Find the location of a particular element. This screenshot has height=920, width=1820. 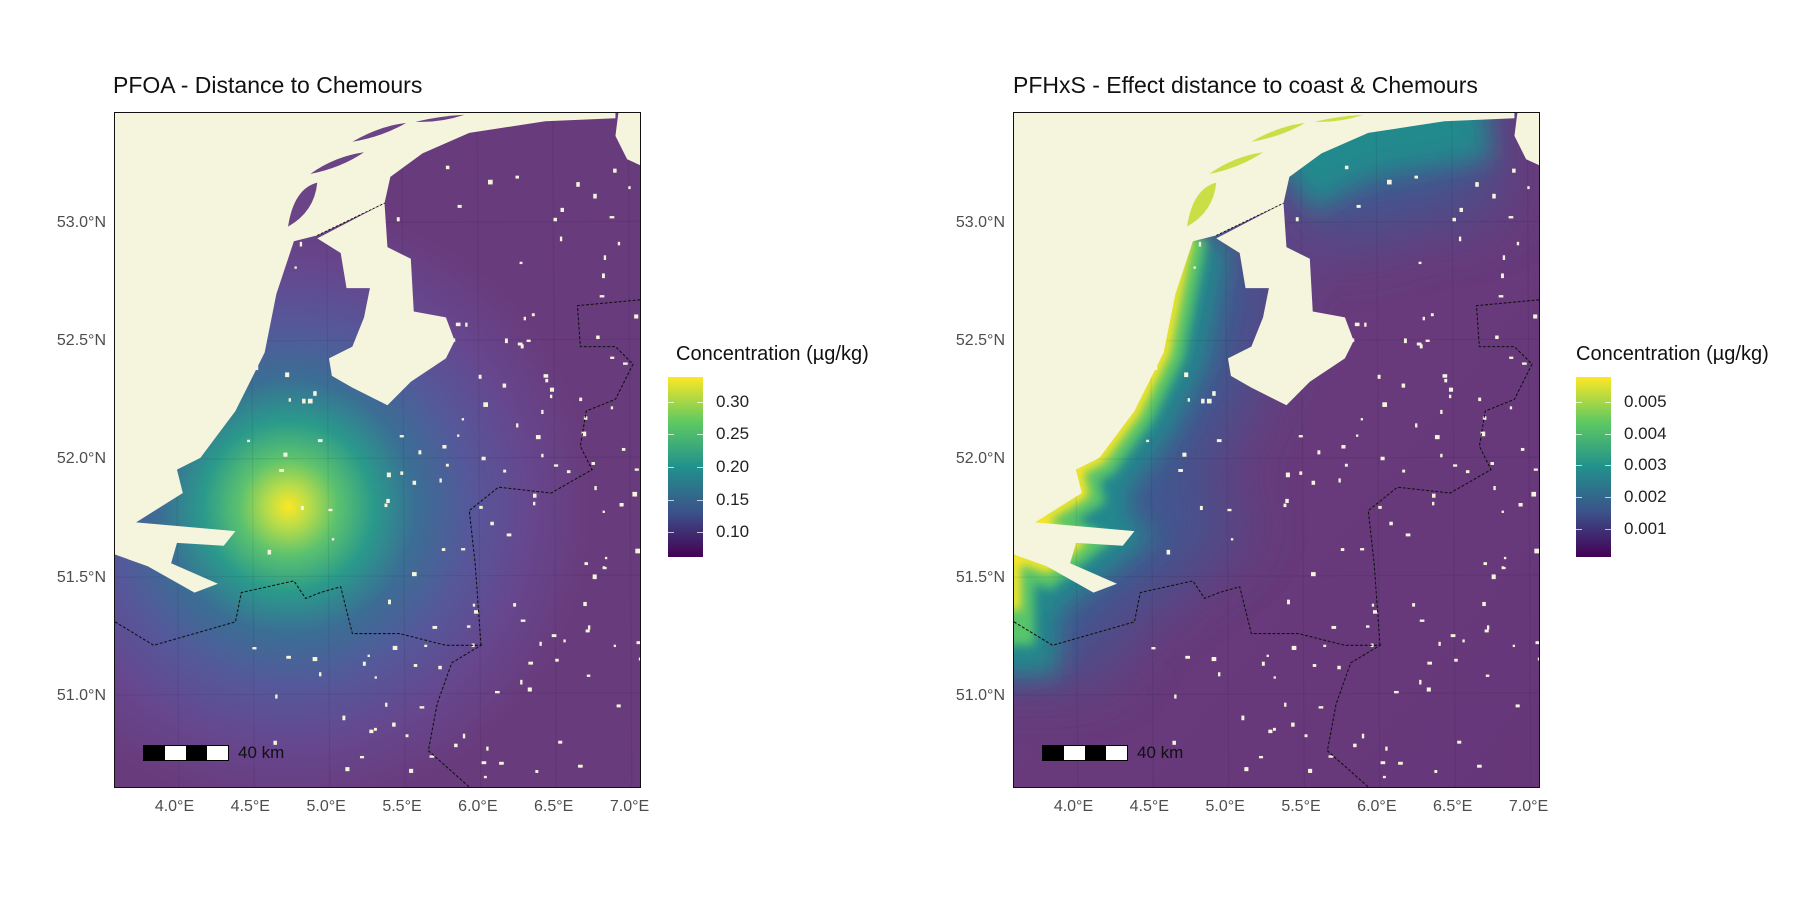

legend-tick-label: 0.001 is located at coordinates (1645, 528).